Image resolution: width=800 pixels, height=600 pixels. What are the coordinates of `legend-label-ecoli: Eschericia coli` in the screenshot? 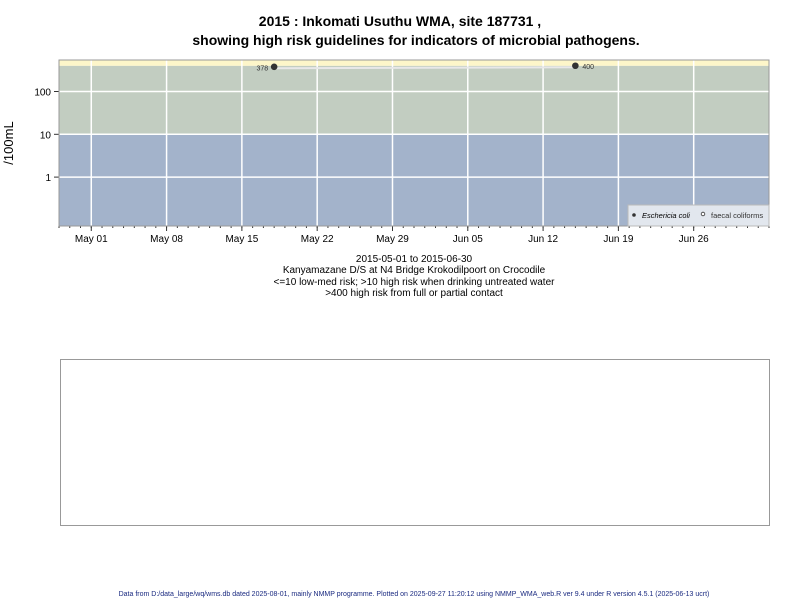 It's located at (666, 215).